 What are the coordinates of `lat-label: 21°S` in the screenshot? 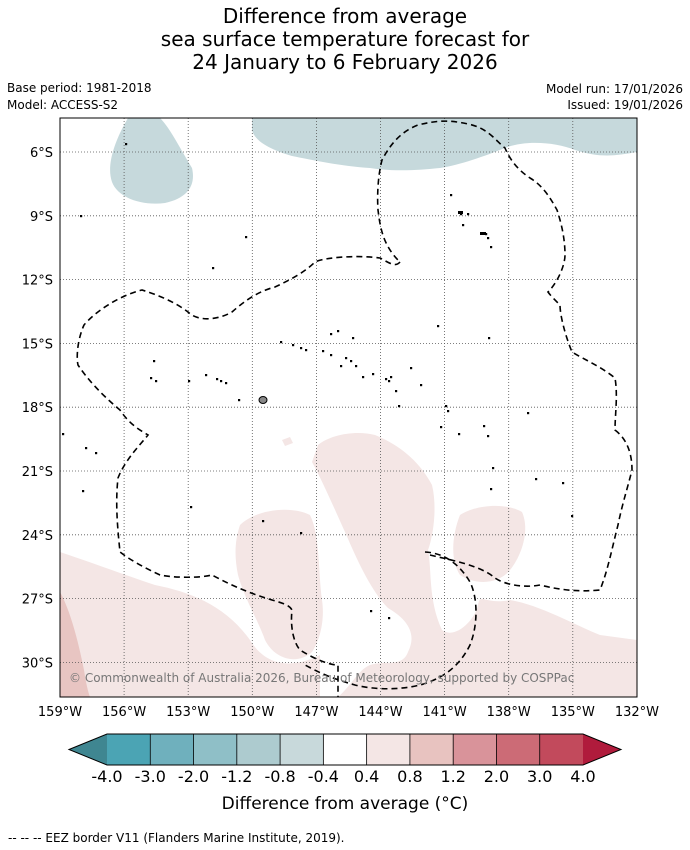 It's located at (37, 472).